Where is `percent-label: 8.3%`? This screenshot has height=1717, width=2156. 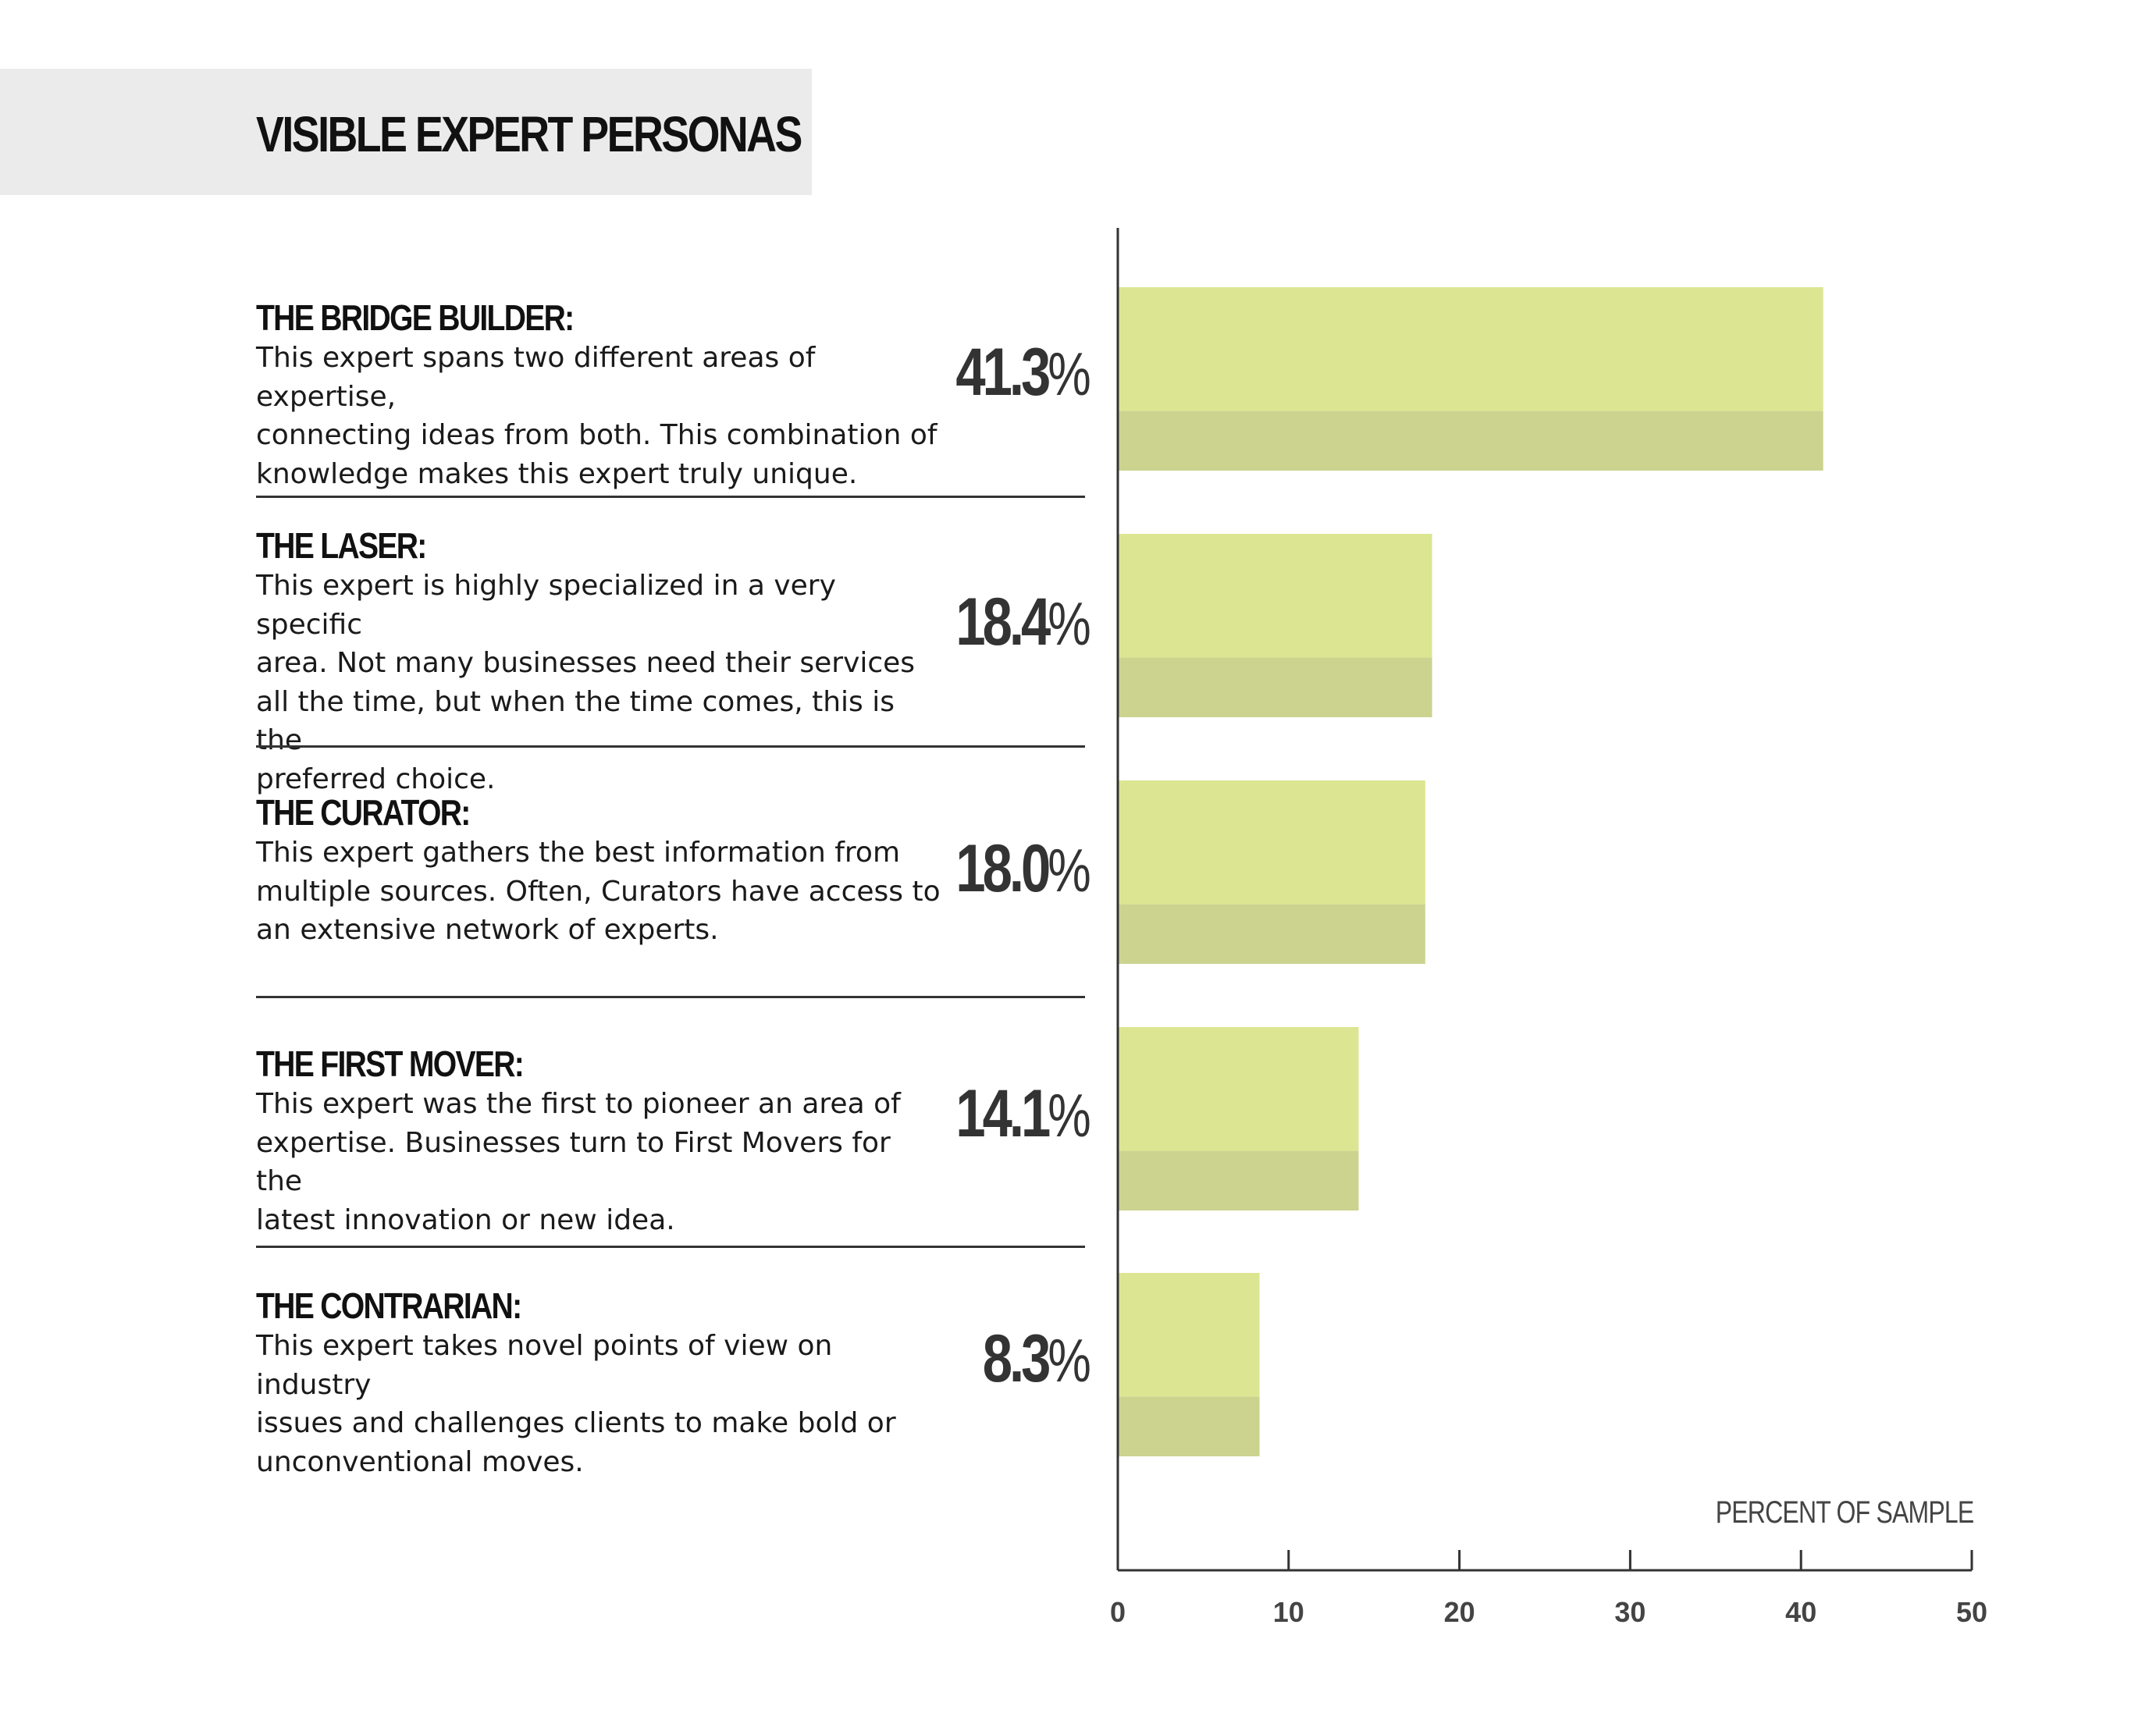
percent-label: 8.3% is located at coordinates (1037, 1359).